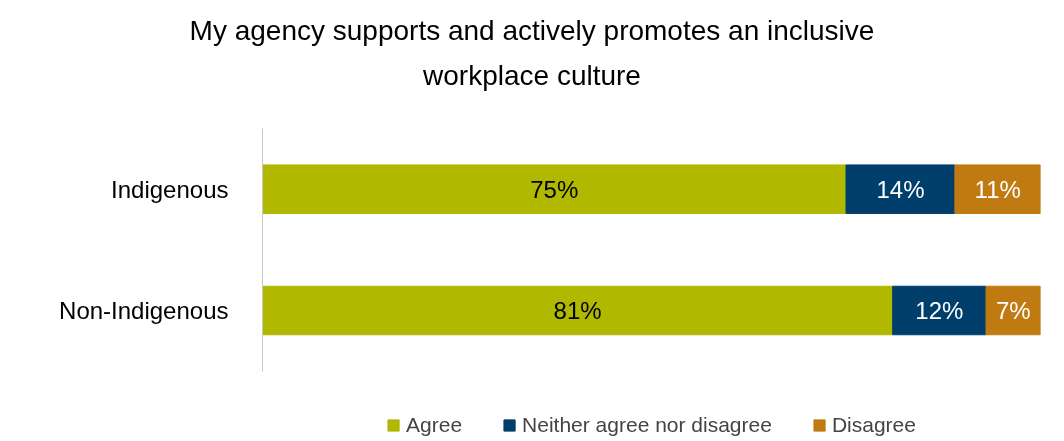 This screenshot has width=1064, height=441. Describe the element at coordinates (170, 189) in the screenshot. I see `y-tick-label: Indigenous` at that location.